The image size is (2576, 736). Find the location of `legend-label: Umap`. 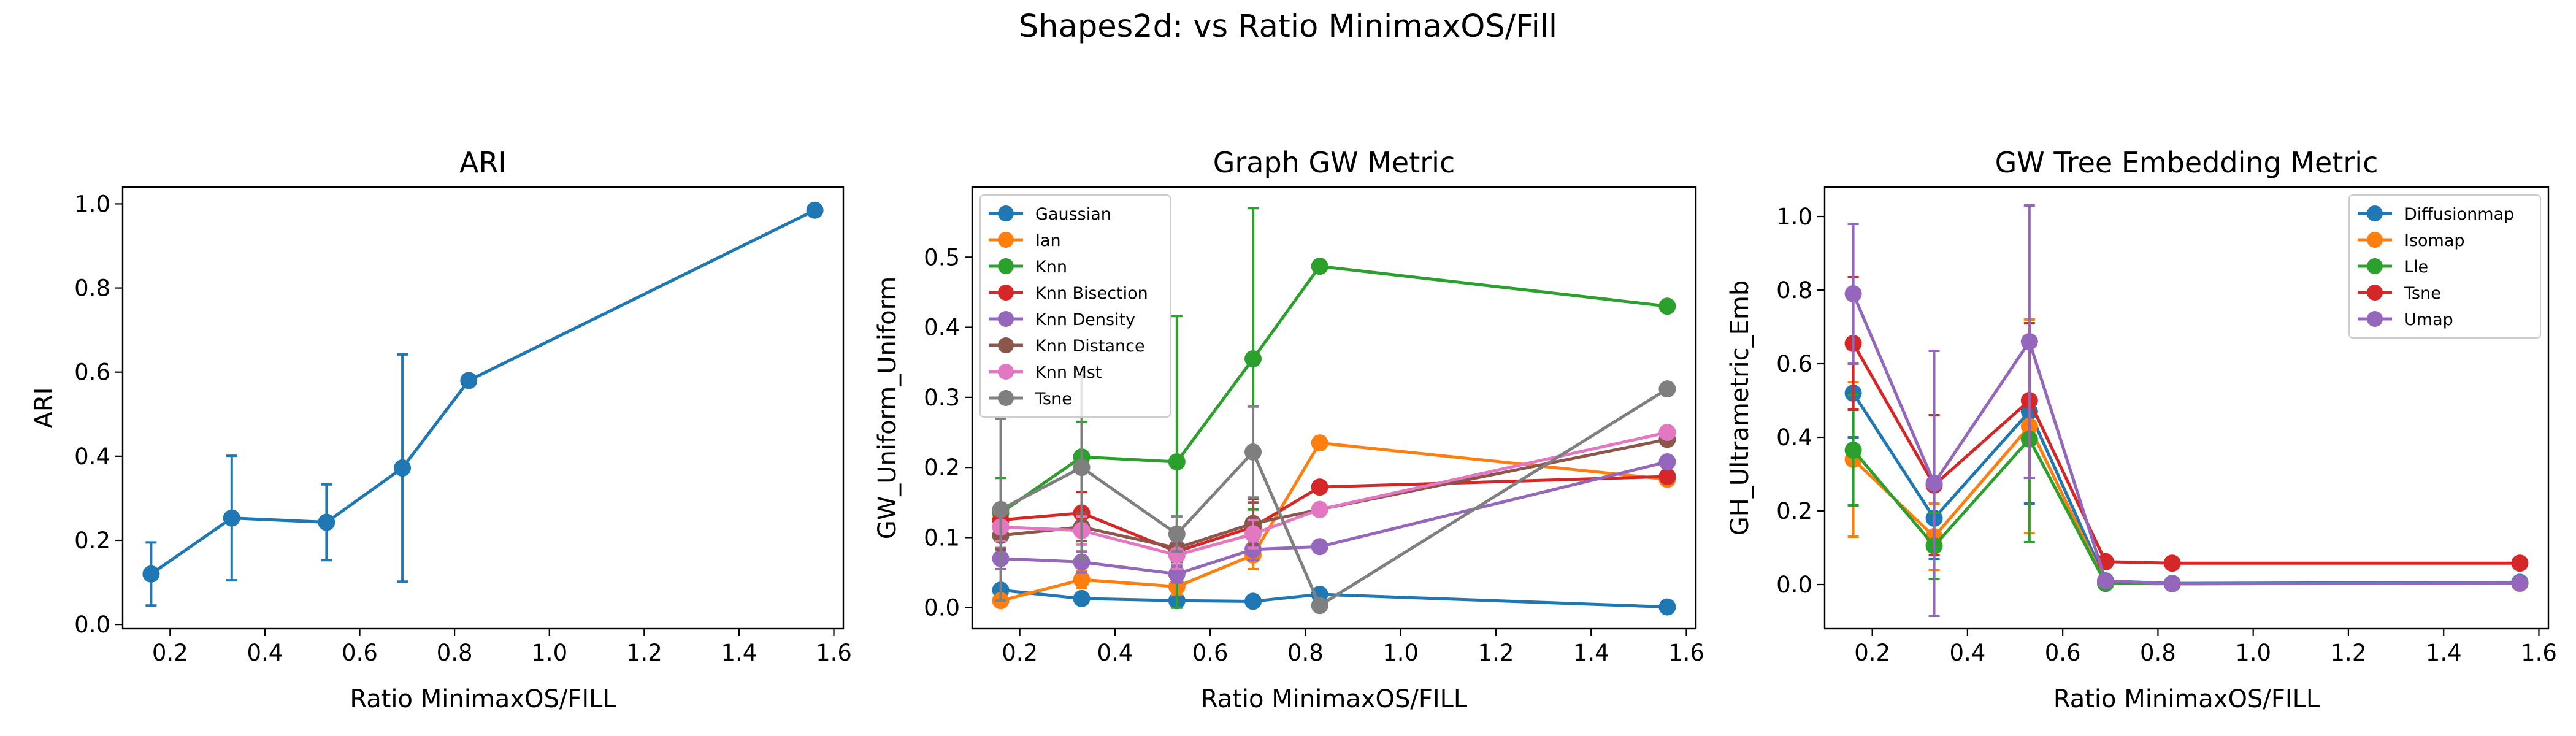

legend-label: Umap is located at coordinates (2428, 319).